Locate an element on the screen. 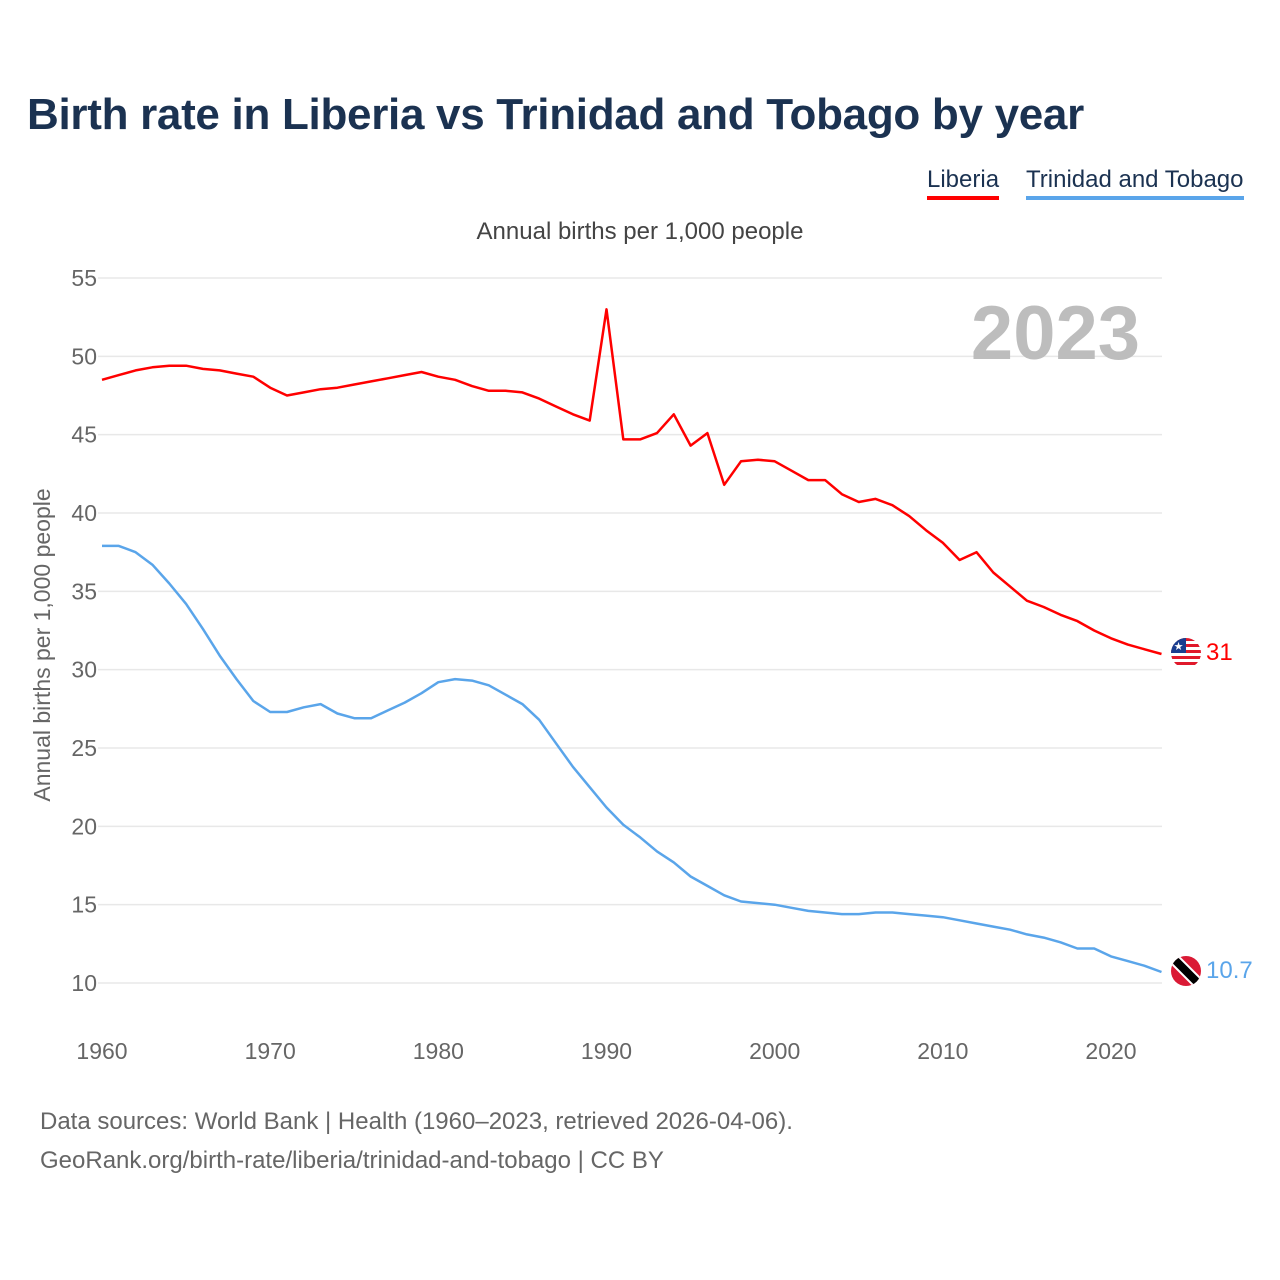 This screenshot has height=1280, width=1280. legend-item-liberia: Liberia is located at coordinates (963, 183).